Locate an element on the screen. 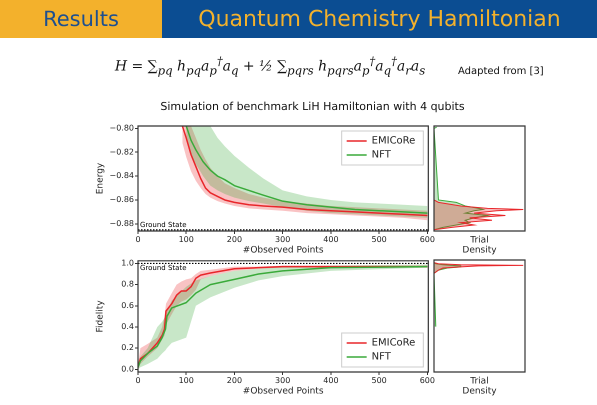 The height and width of the screenshot is (405, 597). y-tick-label: 0.4 is located at coordinates (127, 327).